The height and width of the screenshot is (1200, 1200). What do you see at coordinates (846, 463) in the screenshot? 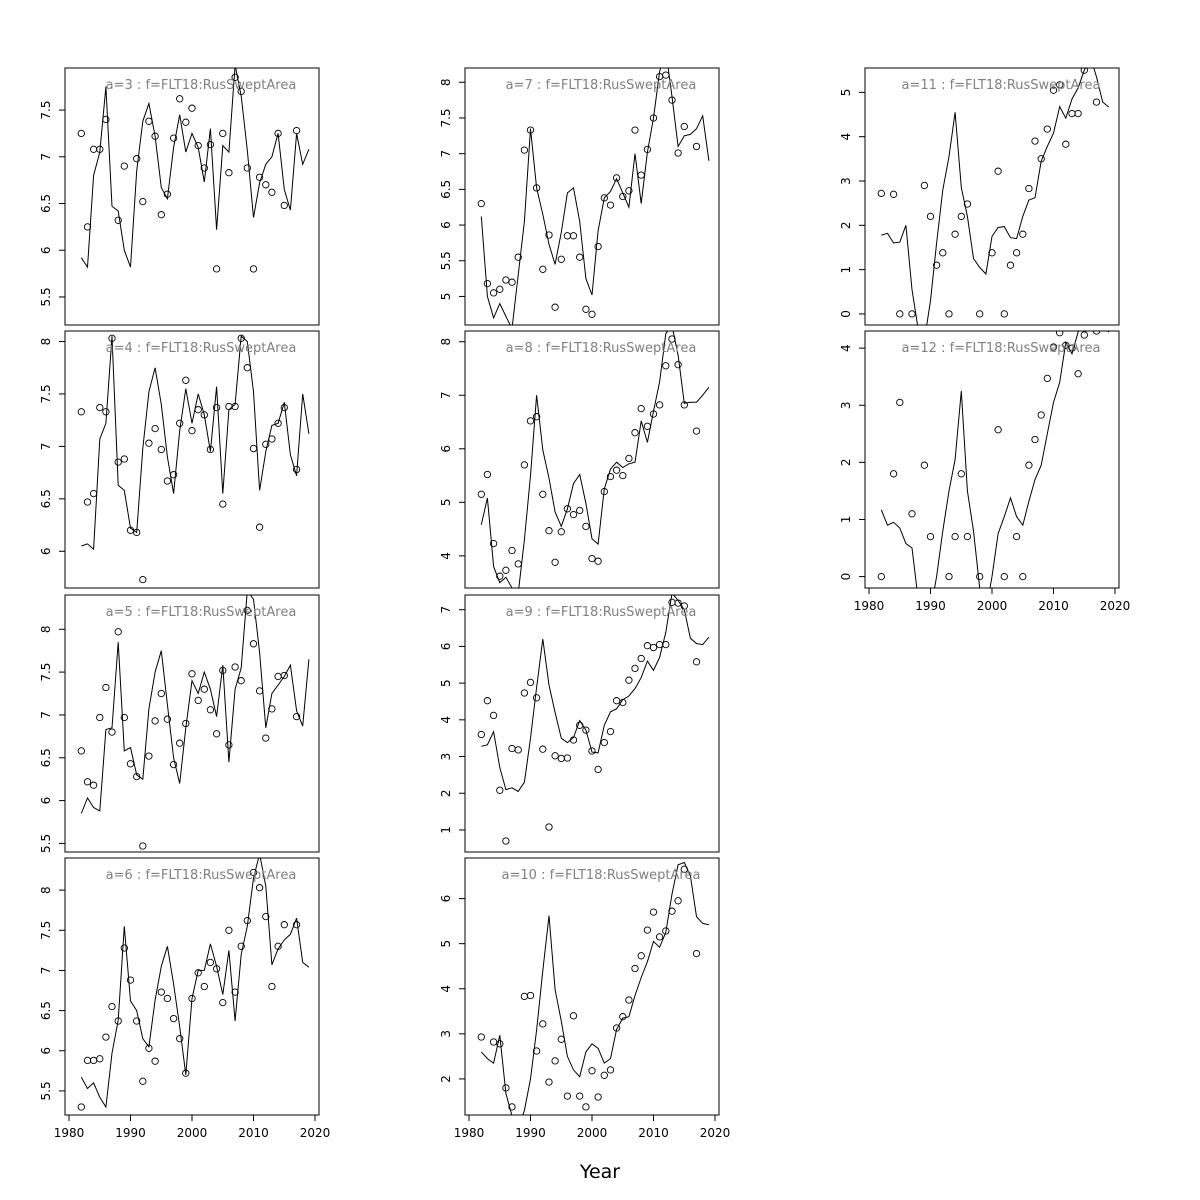
I see `y-tick-label: 2` at bounding box center [846, 463].